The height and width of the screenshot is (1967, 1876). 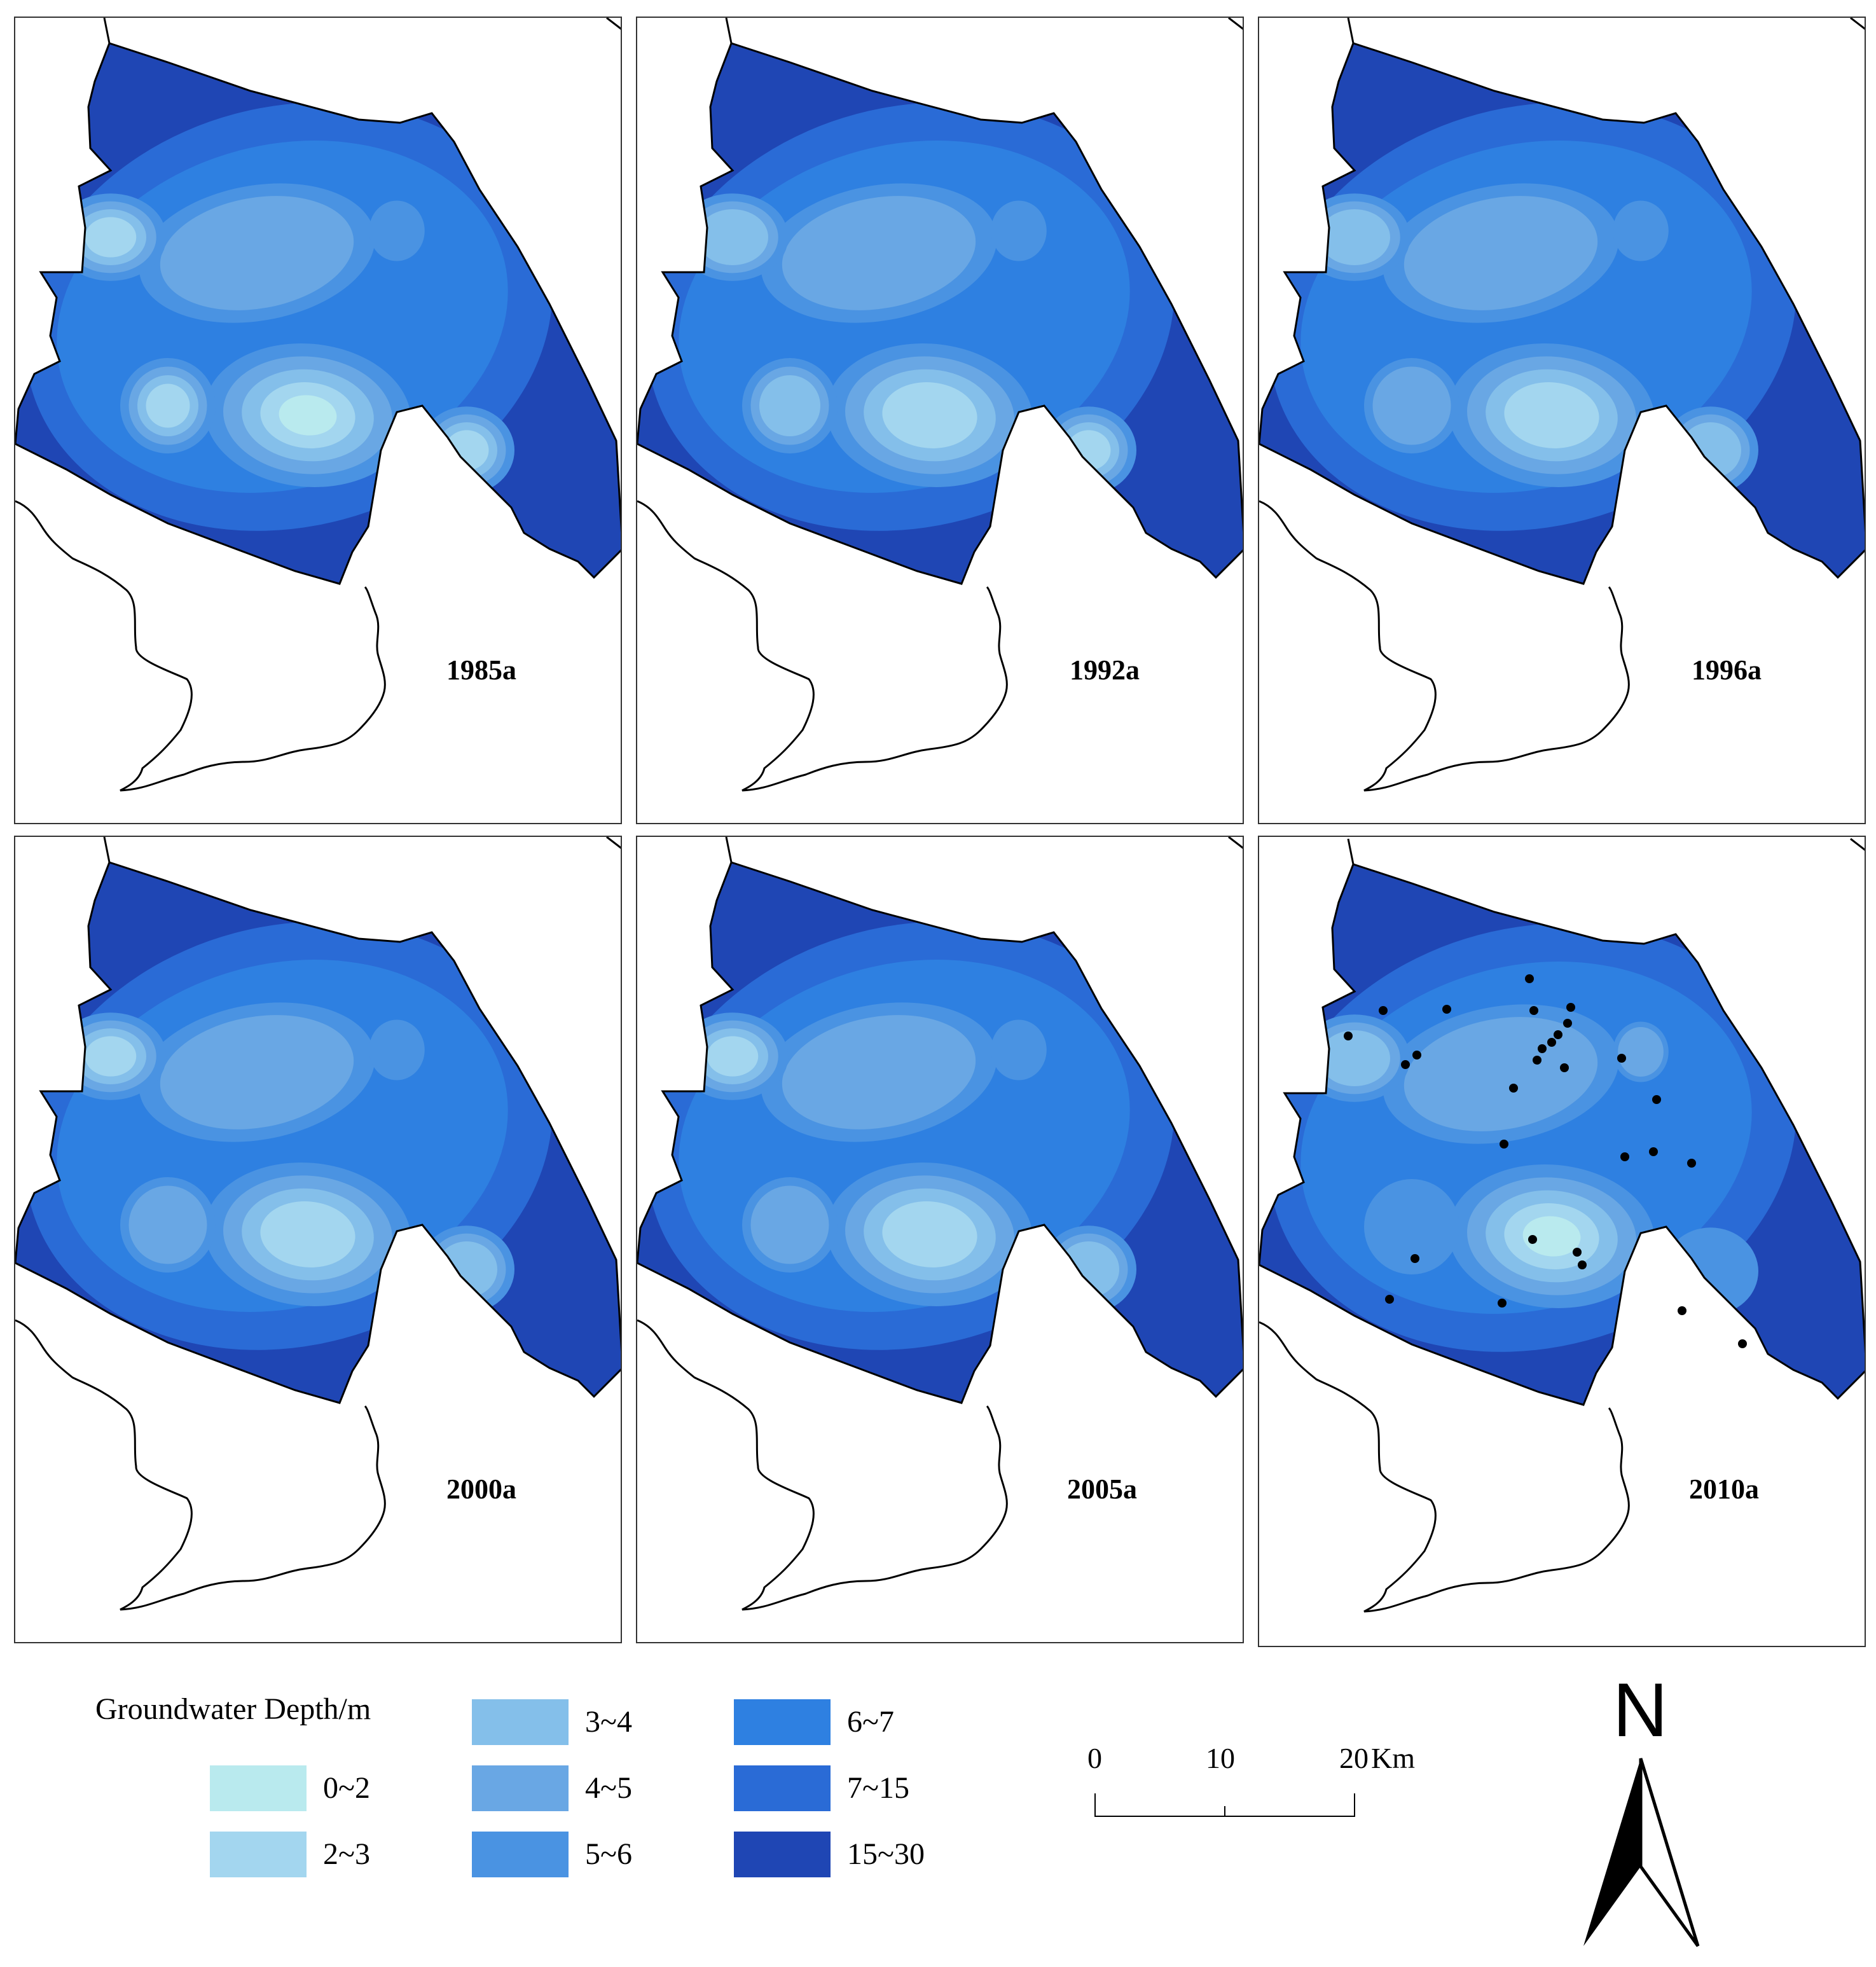 I want to click on legend-label: 3~4, so click(x=608, y=1722).